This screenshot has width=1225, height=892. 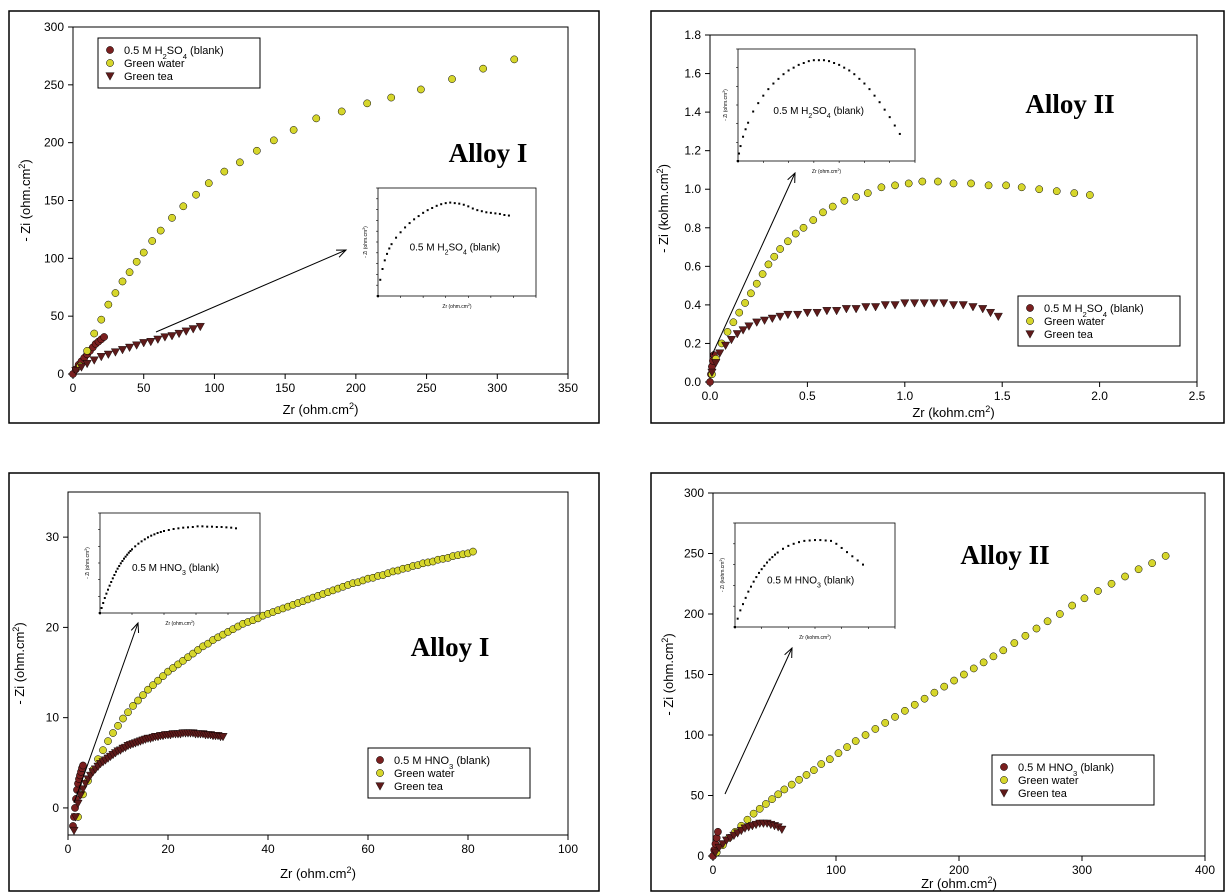 What do you see at coordinates (818, 113) in the screenshot?
I see `inset-label: 0.5 M H2SO4 (blank)` at bounding box center [818, 113].